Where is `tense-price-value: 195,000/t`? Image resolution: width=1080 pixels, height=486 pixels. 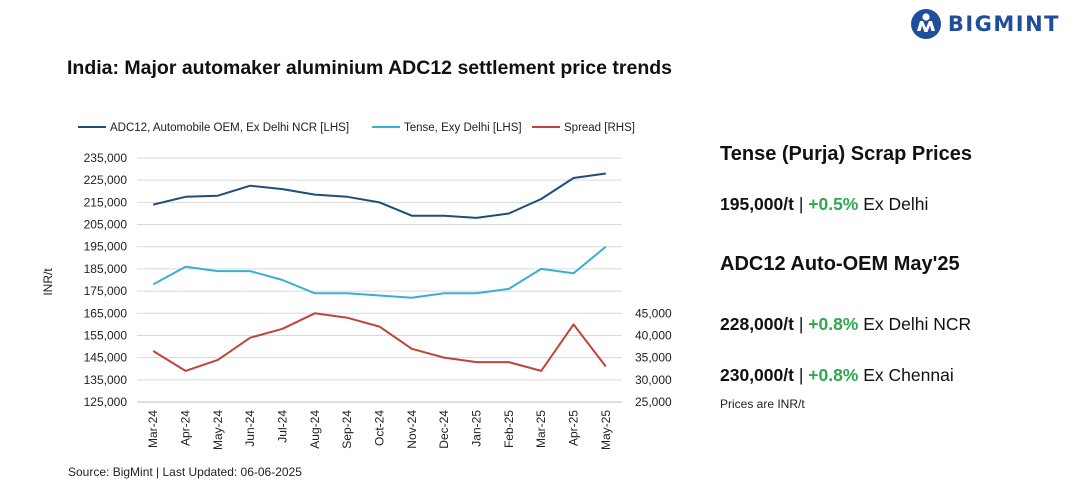
tense-price-value: 195,000/t is located at coordinates (757, 204).